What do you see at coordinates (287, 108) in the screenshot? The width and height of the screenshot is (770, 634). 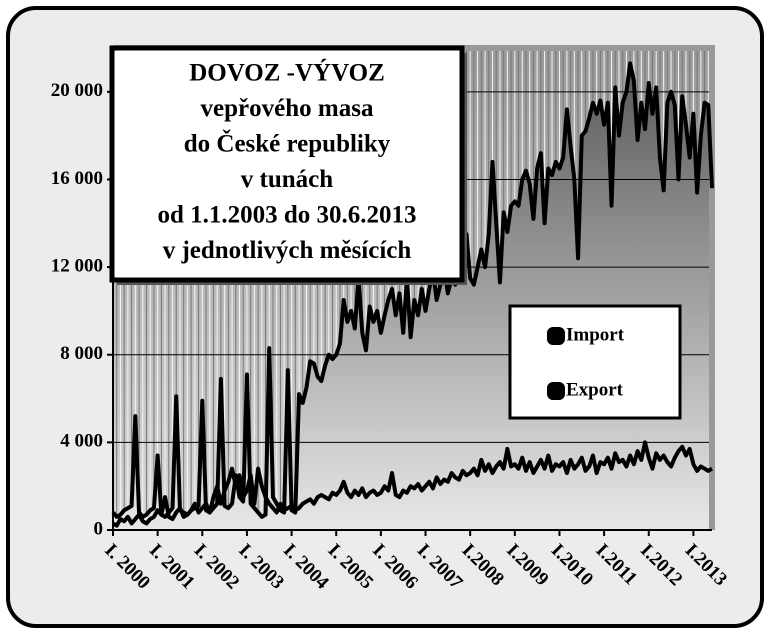 I see `chart-title: vepřového masa` at bounding box center [287, 108].